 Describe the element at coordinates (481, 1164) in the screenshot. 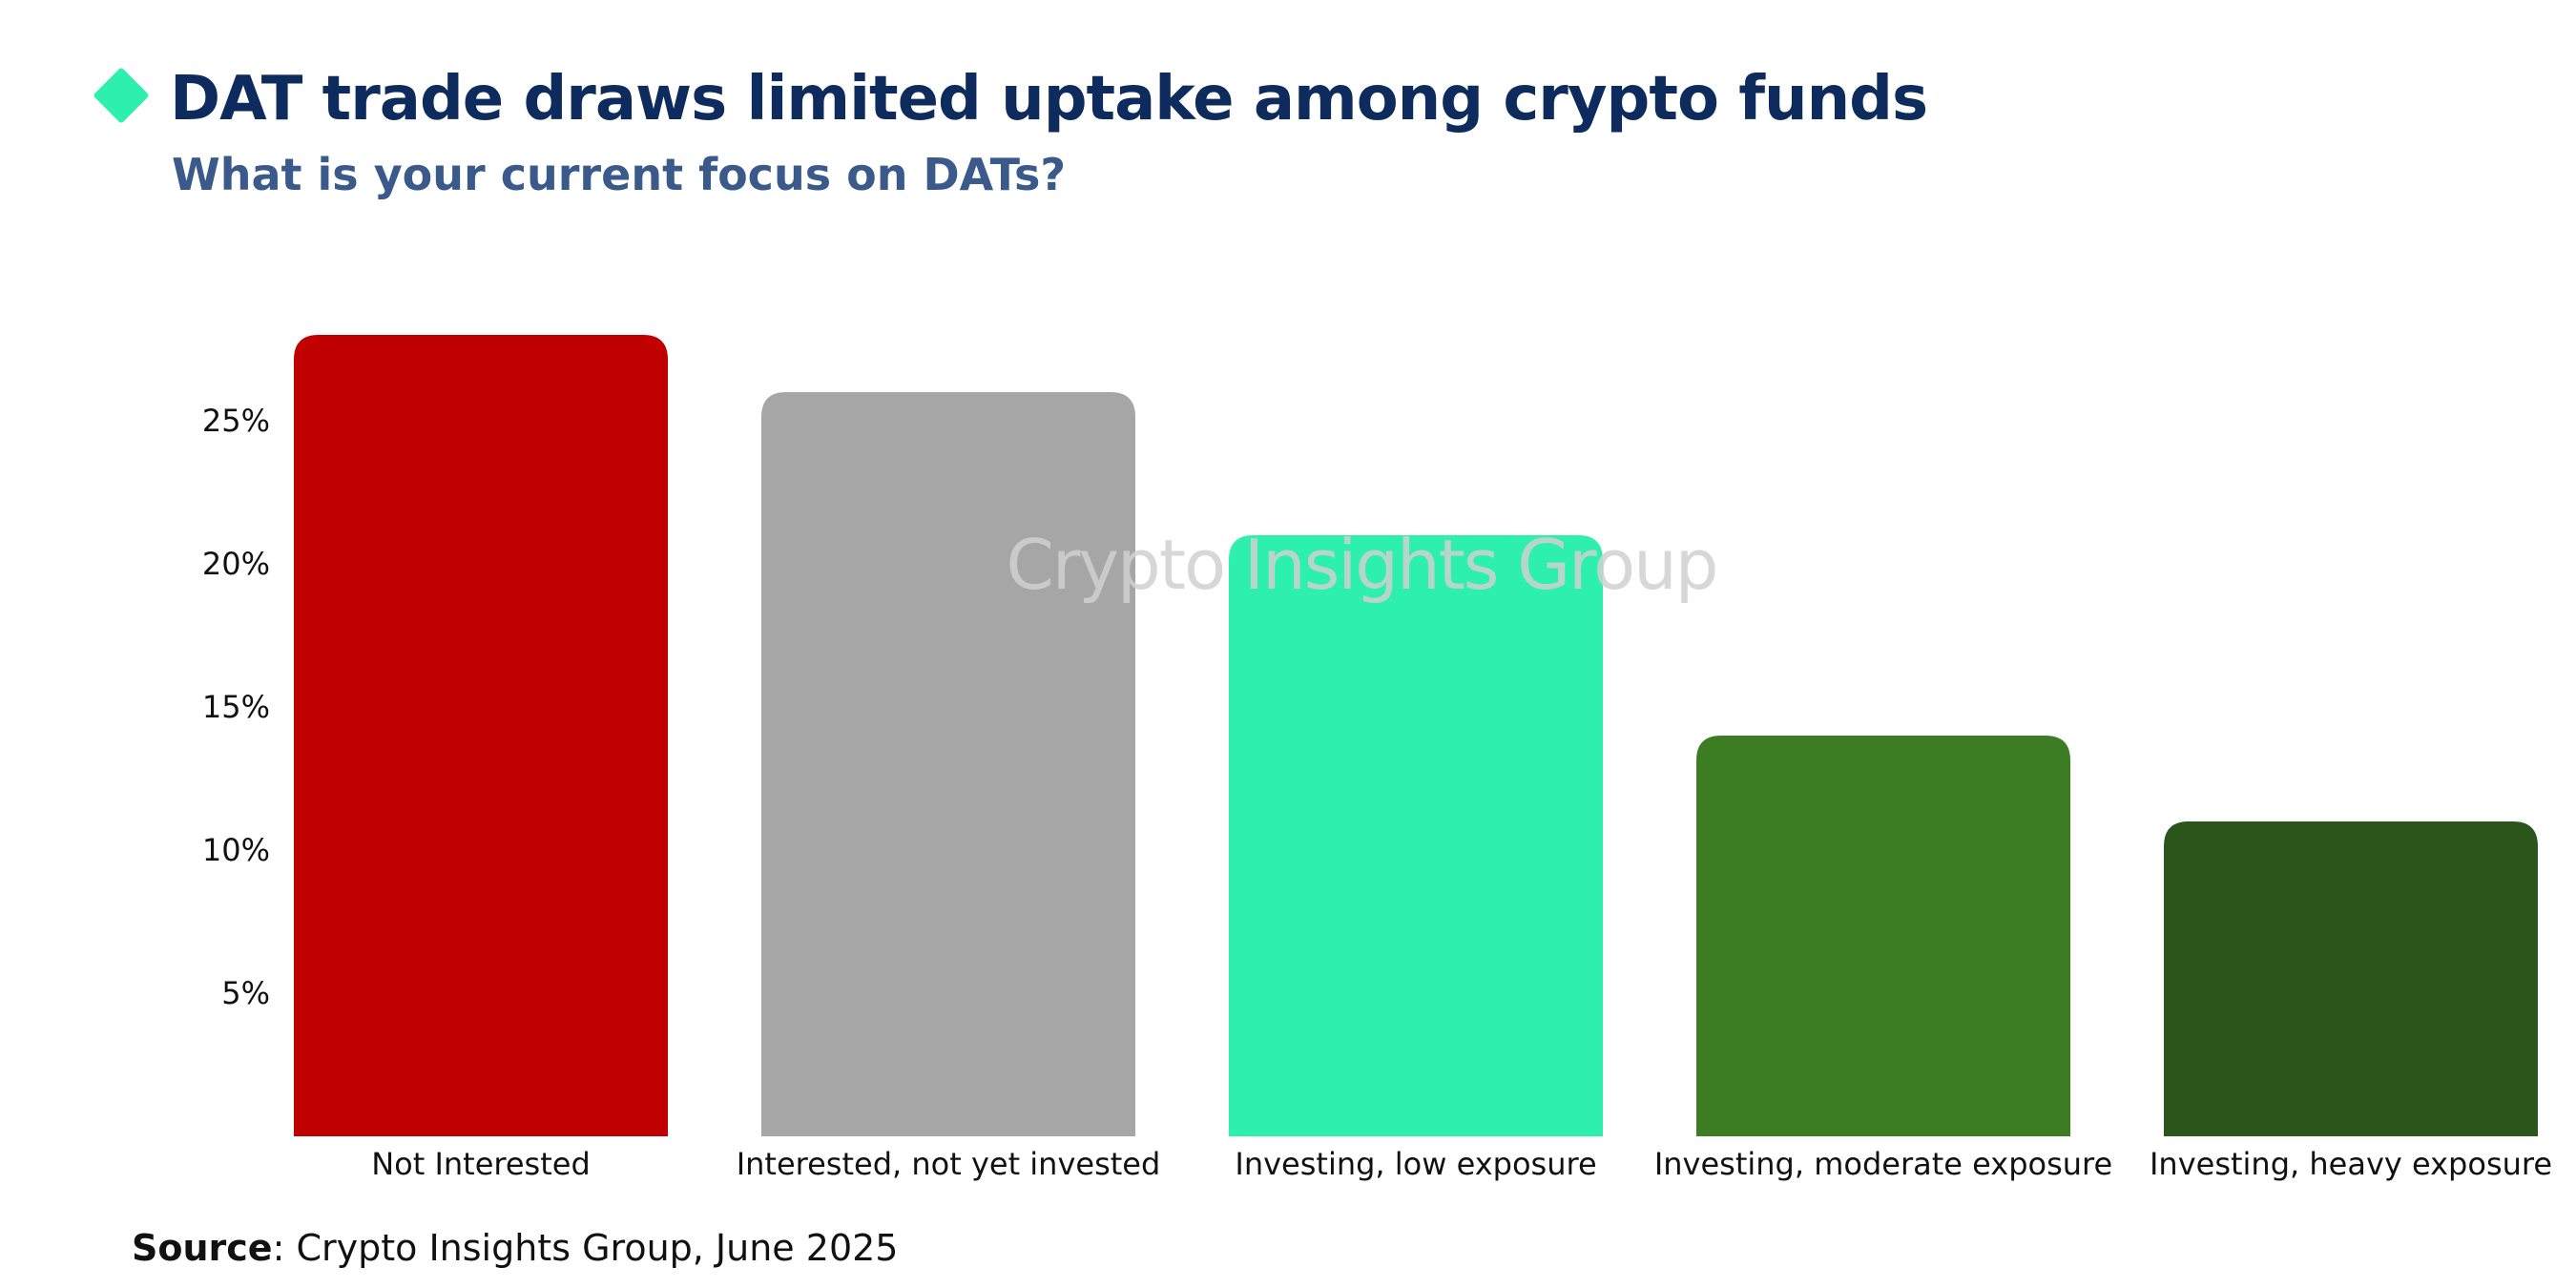

I see `x-category-label: Not Interested` at that location.